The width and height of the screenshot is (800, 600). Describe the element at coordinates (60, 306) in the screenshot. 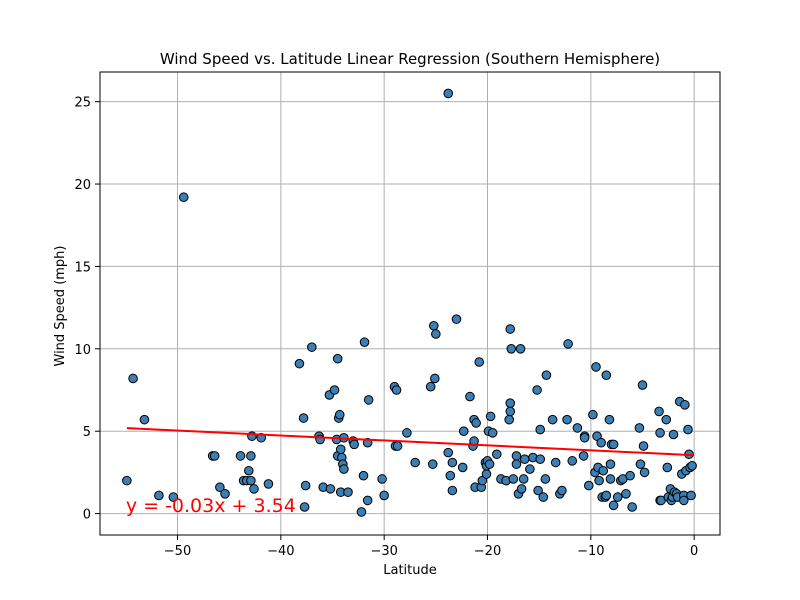

I see `y-axis-label: Wind Speed (mph)` at that location.